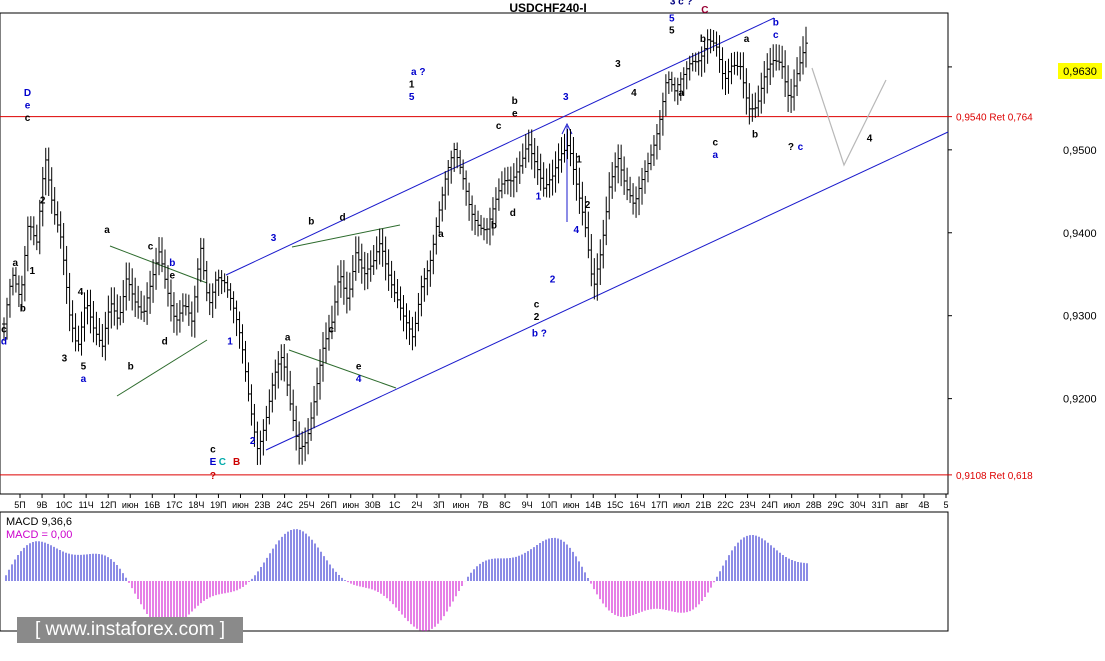 The height and width of the screenshot is (661, 1105). What do you see at coordinates (994, 476) in the screenshot?
I see `level-label: 0,9108 Ret 0,618` at bounding box center [994, 476].